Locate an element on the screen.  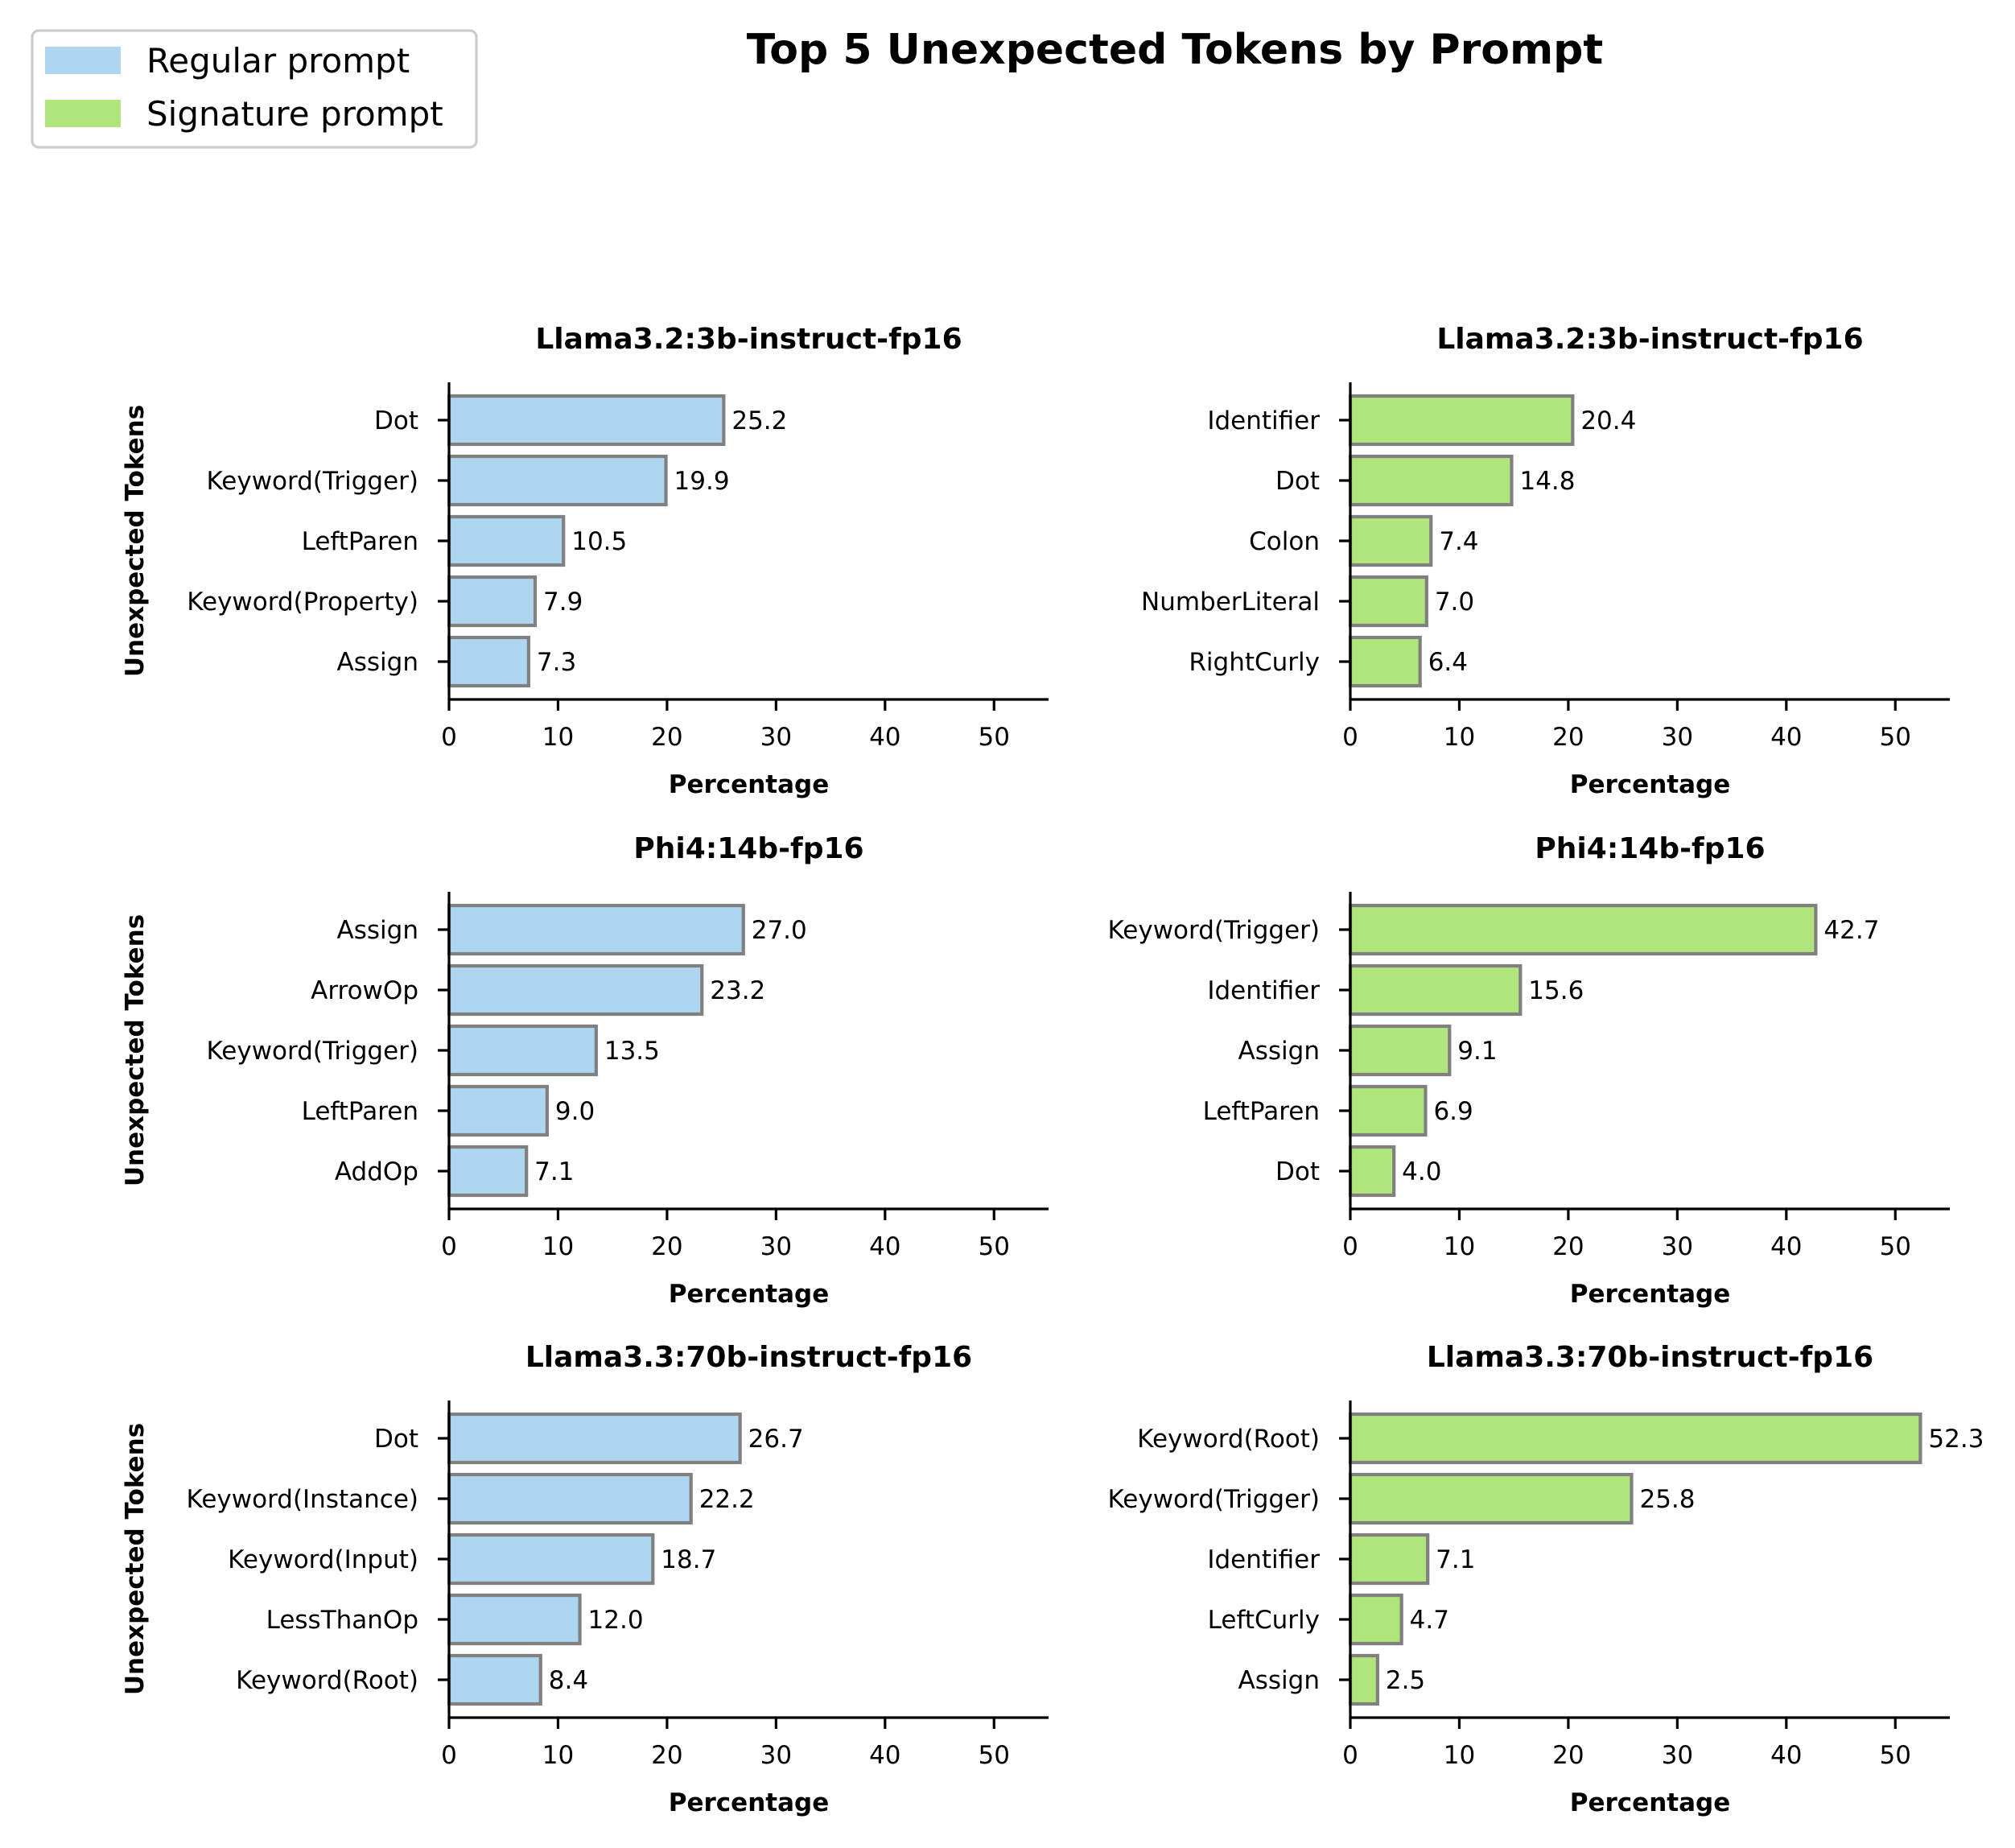
bar-value-label: 13.5 is located at coordinates (632, 1052).